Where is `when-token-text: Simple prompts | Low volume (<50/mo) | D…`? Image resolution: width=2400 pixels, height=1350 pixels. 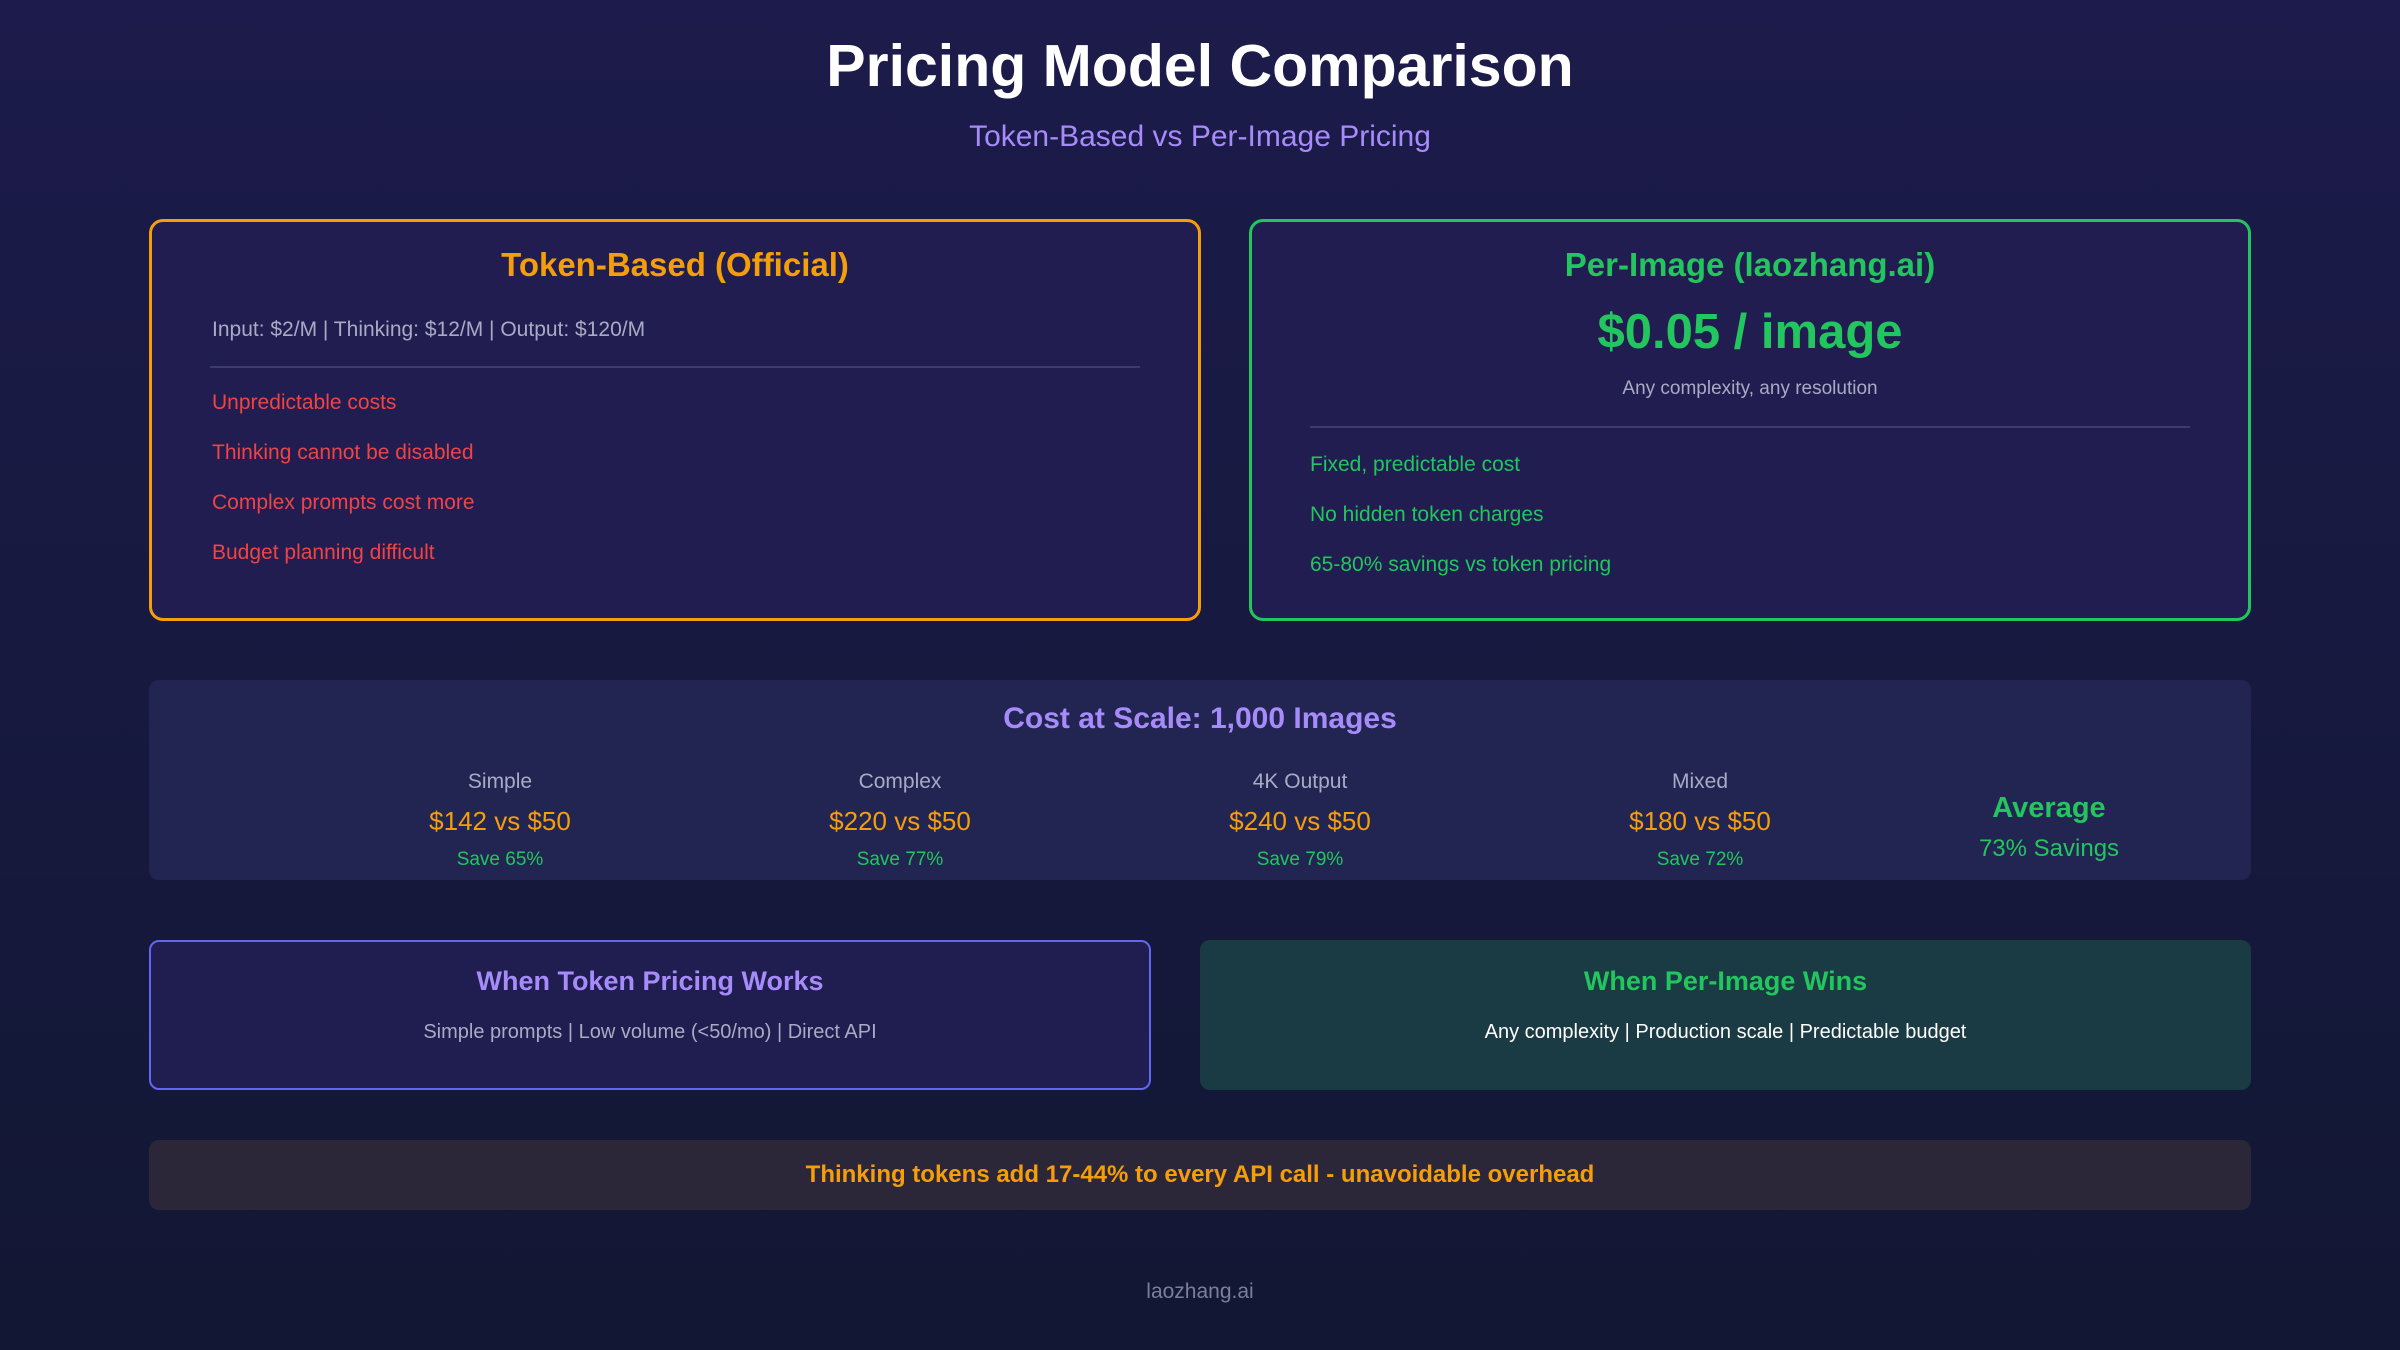 when-token-text: Simple prompts | Low volume (<50/mo) | D… is located at coordinates (650, 1032).